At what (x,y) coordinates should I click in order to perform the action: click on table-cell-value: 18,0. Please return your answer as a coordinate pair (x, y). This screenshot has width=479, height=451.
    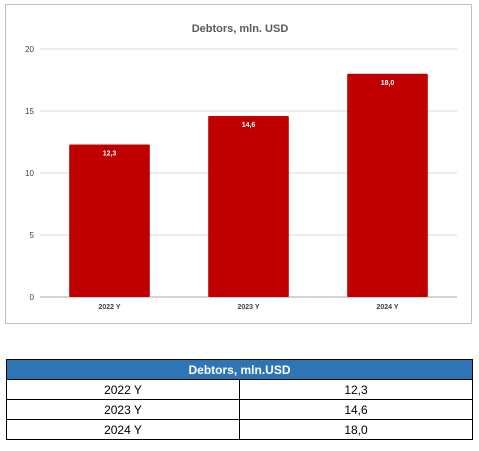
    Looking at the image, I should click on (356, 429).